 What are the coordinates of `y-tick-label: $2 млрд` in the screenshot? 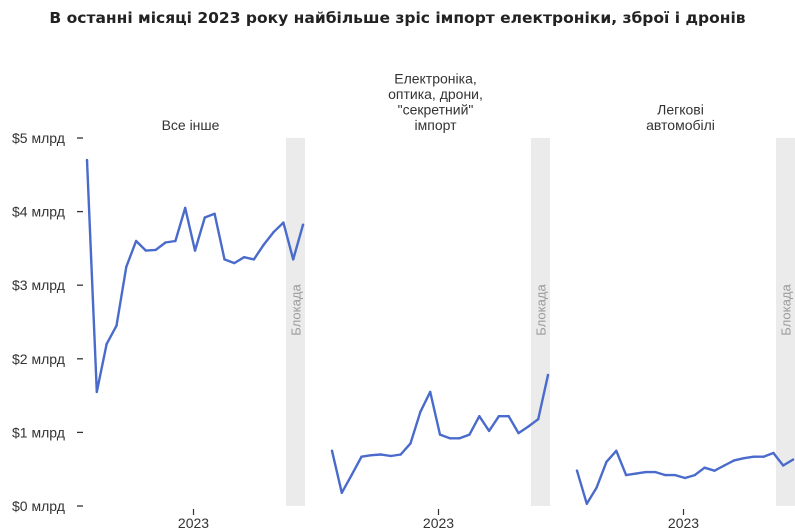 It's located at (38, 359).